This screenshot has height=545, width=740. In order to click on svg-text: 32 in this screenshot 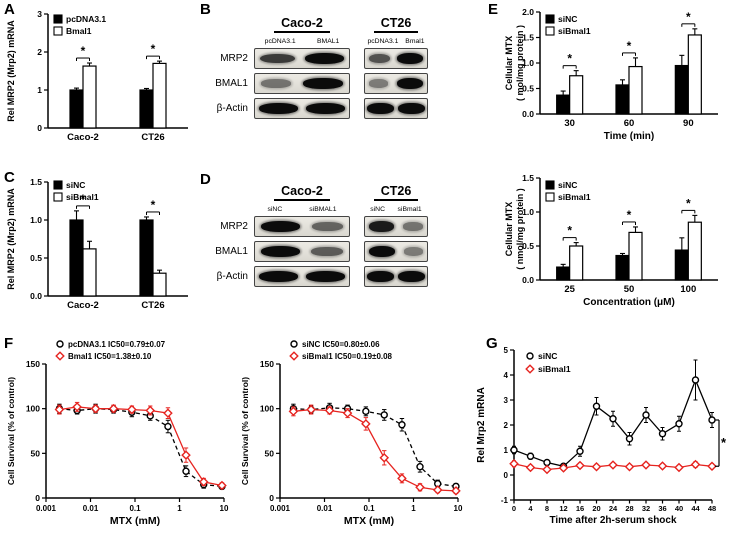, I will do `click(646, 508)`.